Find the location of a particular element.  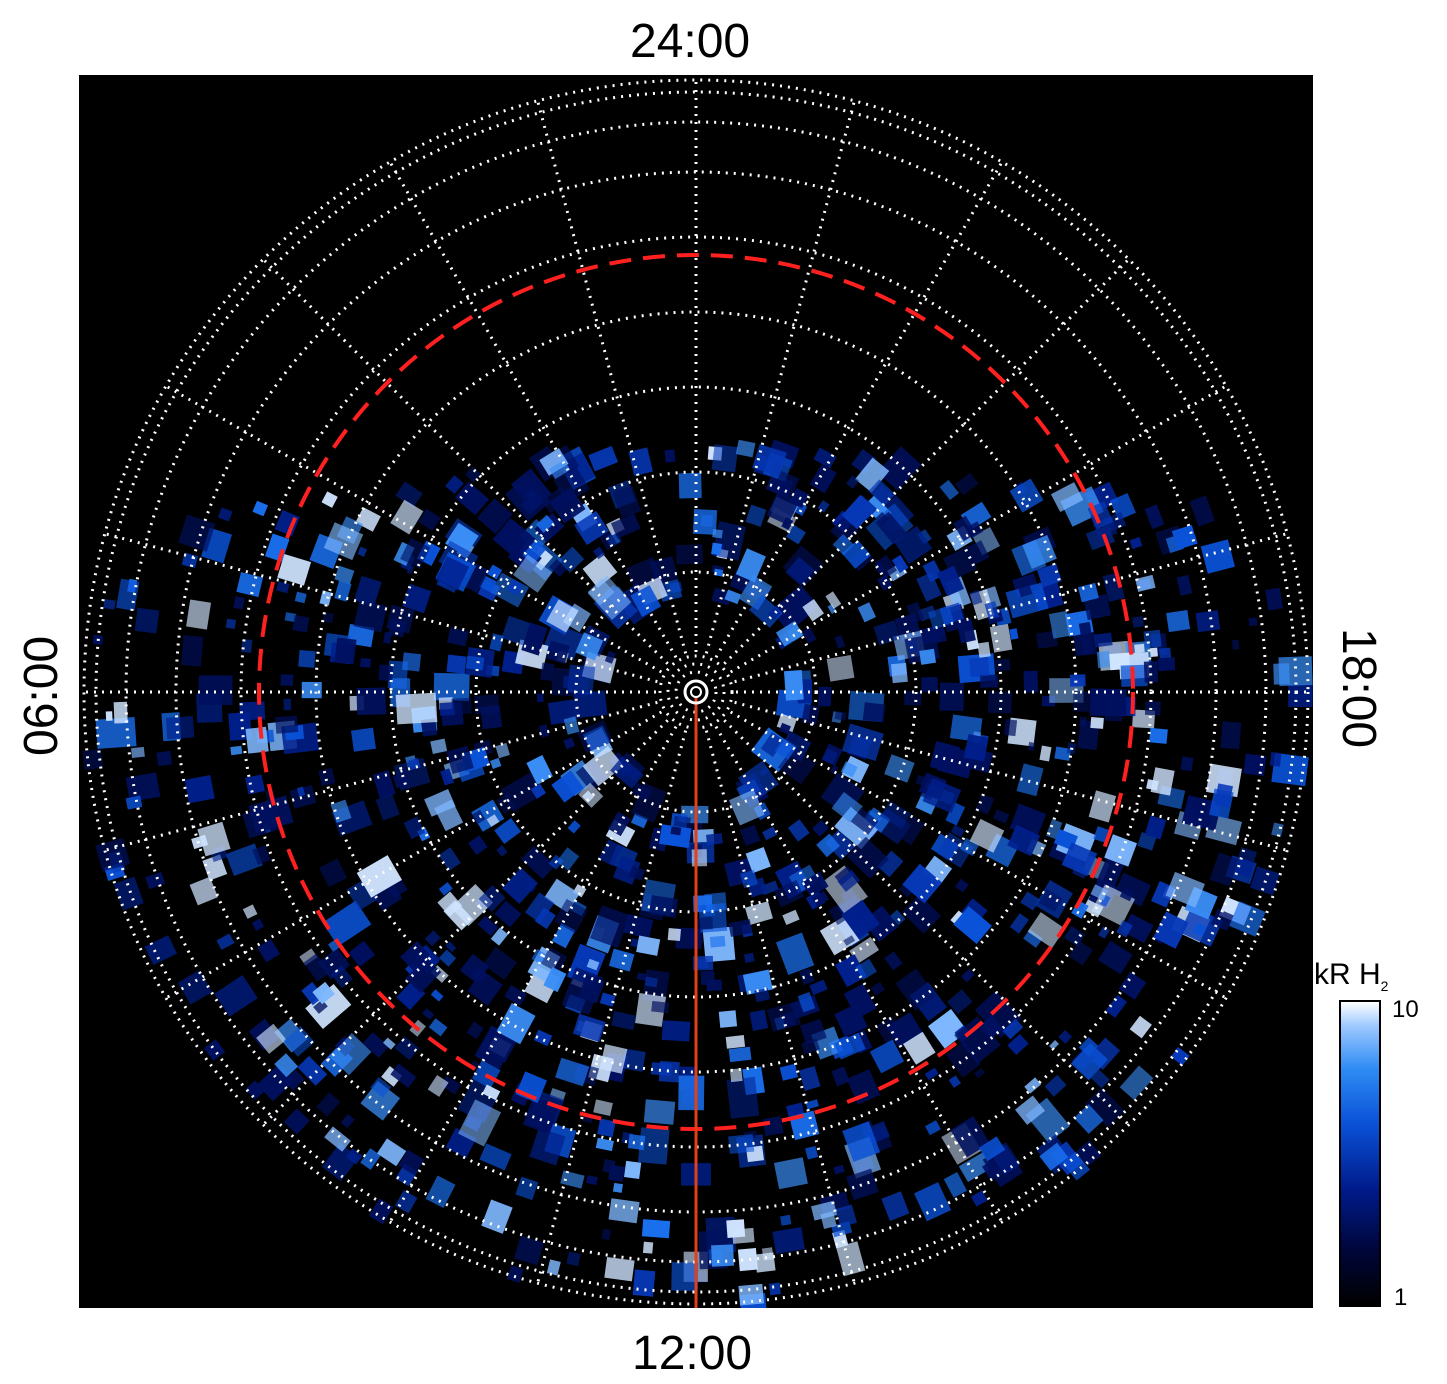

pole-marker-inner is located at coordinates (696, 692).